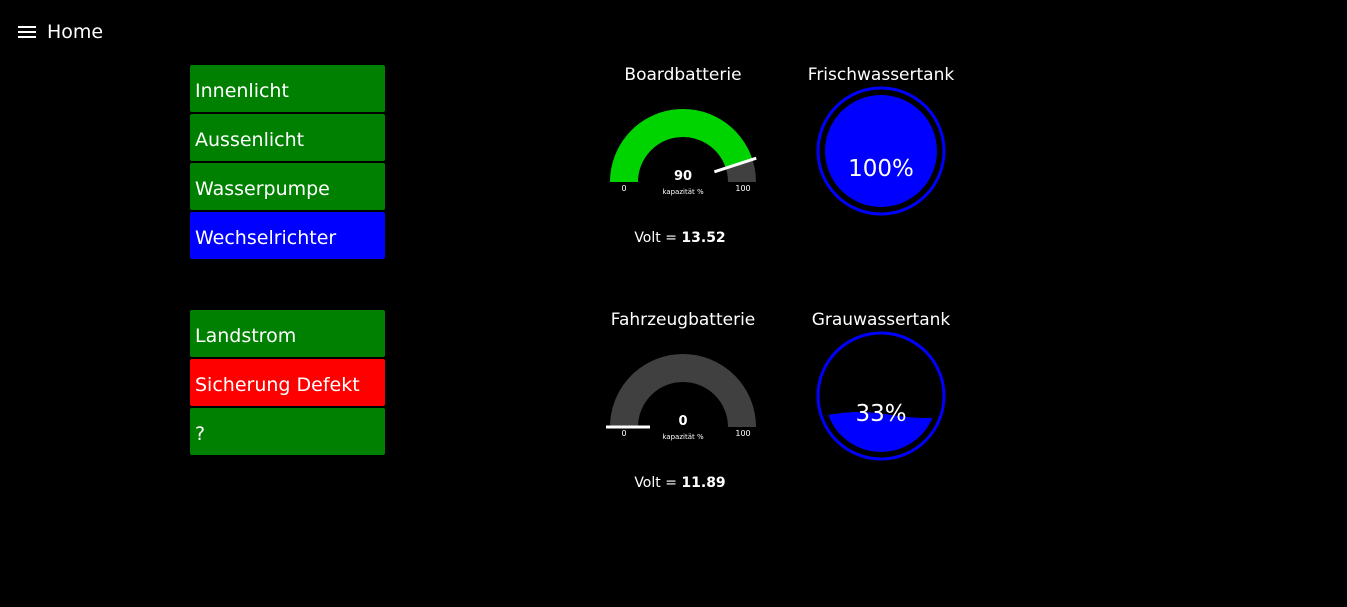 The height and width of the screenshot is (607, 1347). I want to click on boardbatterie-gauge: 90 kapazität % 0 100, so click(683, 152).